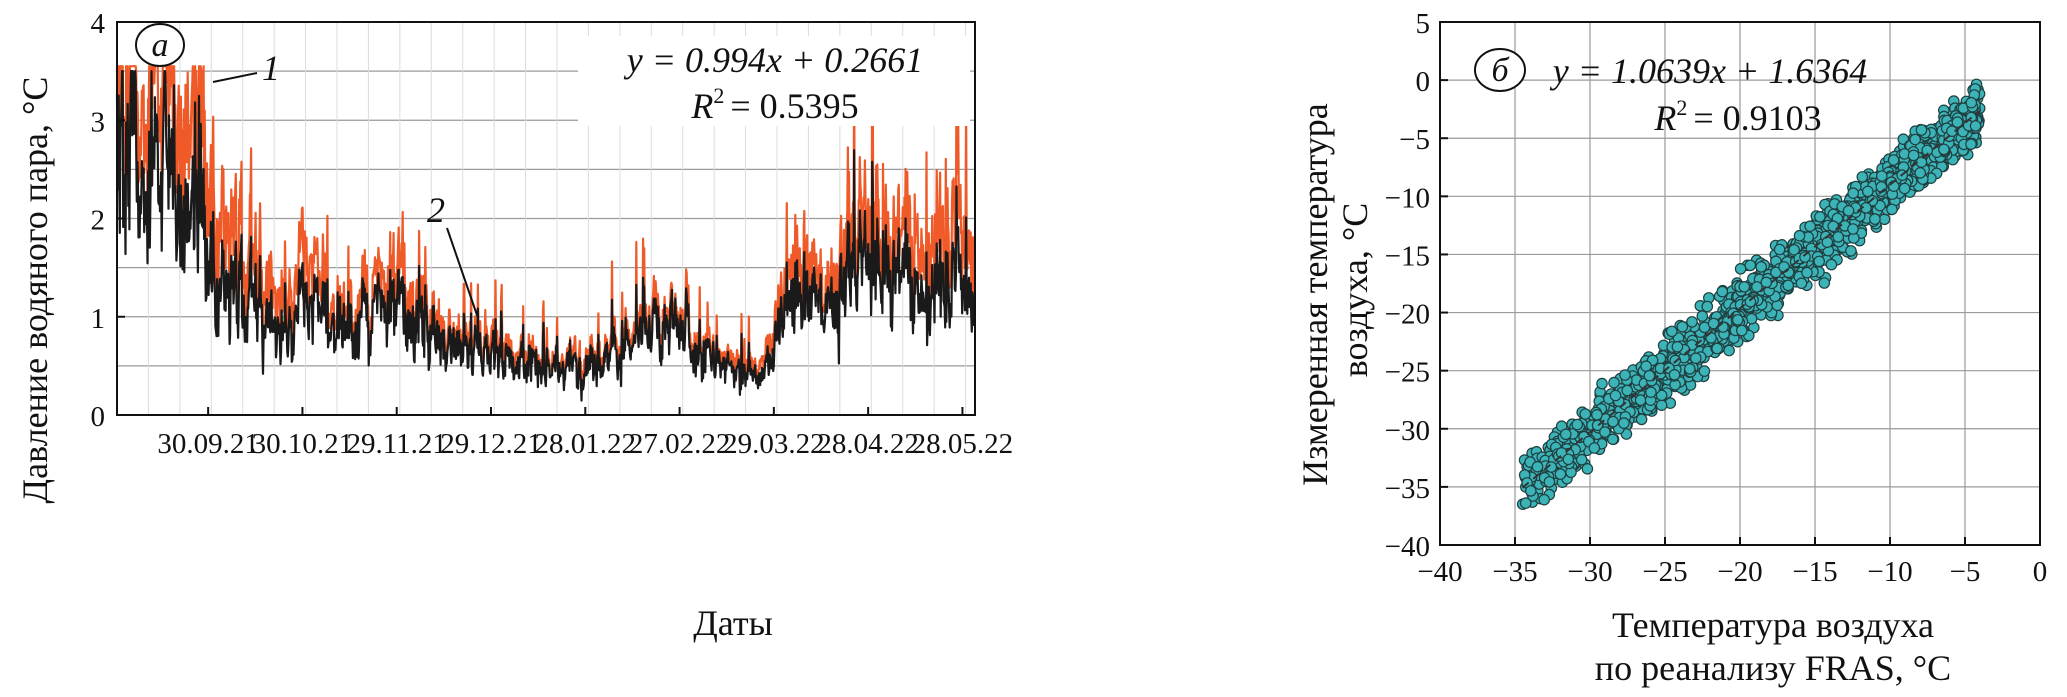  I want to click on panel-b-letter-circle, so click(1500, 70).